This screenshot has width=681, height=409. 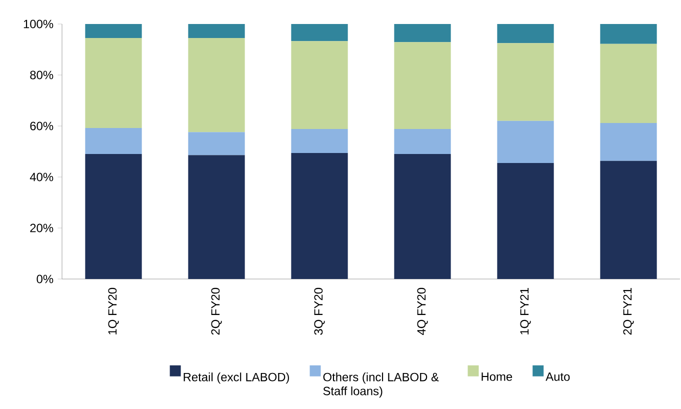 I want to click on y-tick-label: 0%, so click(x=45, y=279).